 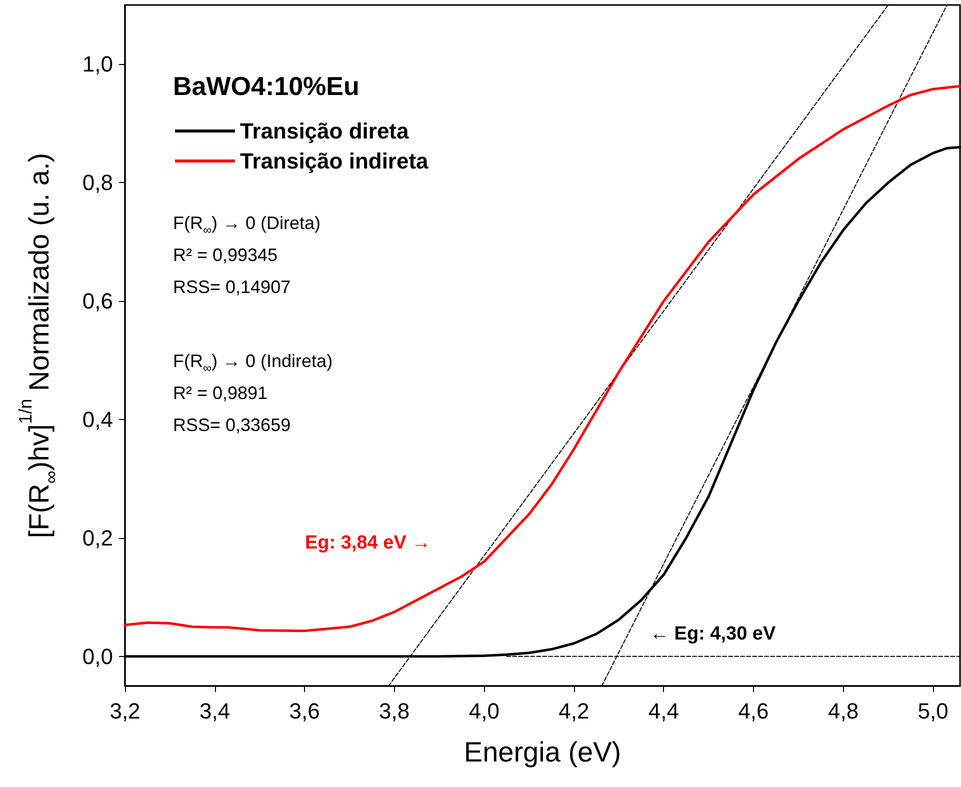 What do you see at coordinates (266, 86) in the screenshot?
I see `text: BaWO4:10%Eu` at bounding box center [266, 86].